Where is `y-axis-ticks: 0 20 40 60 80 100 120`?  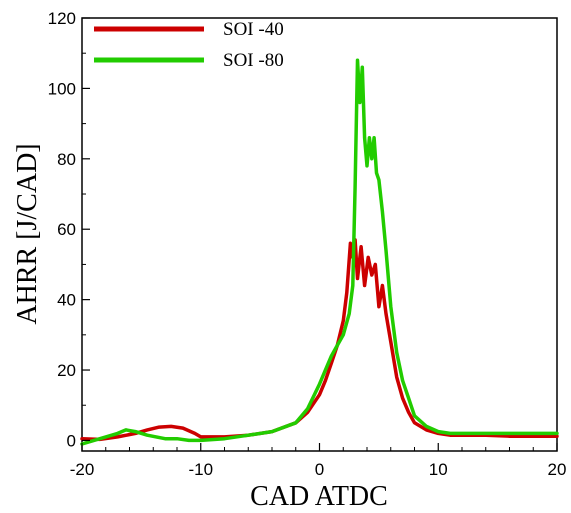 y-axis-ticks: 0 20 40 60 80 100 120 is located at coordinates (69, 229).